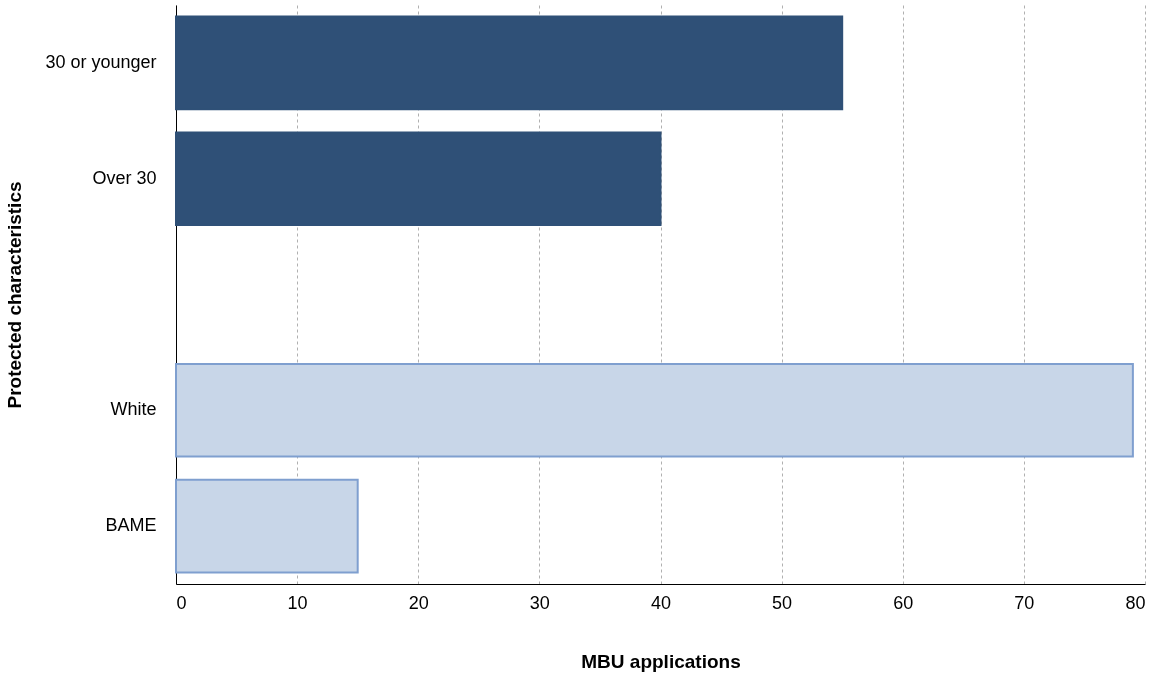  I want to click on x-tick-label: 60, so click(903, 602).